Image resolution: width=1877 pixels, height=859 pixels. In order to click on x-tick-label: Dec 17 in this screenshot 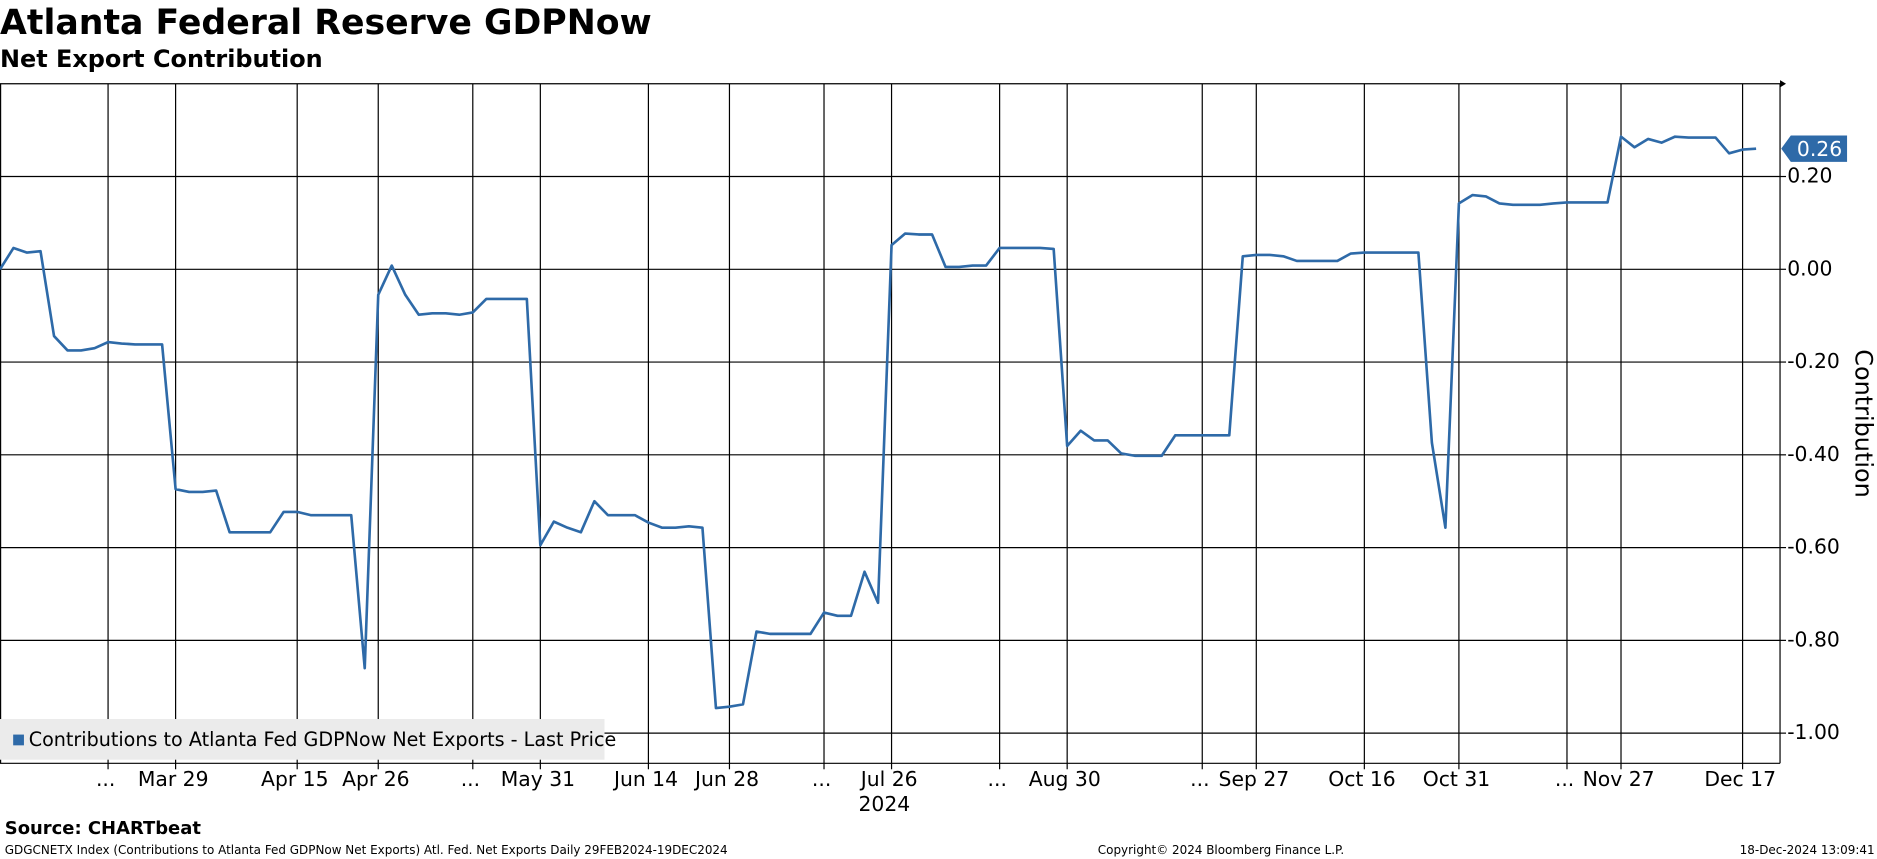, I will do `click(1740, 779)`.